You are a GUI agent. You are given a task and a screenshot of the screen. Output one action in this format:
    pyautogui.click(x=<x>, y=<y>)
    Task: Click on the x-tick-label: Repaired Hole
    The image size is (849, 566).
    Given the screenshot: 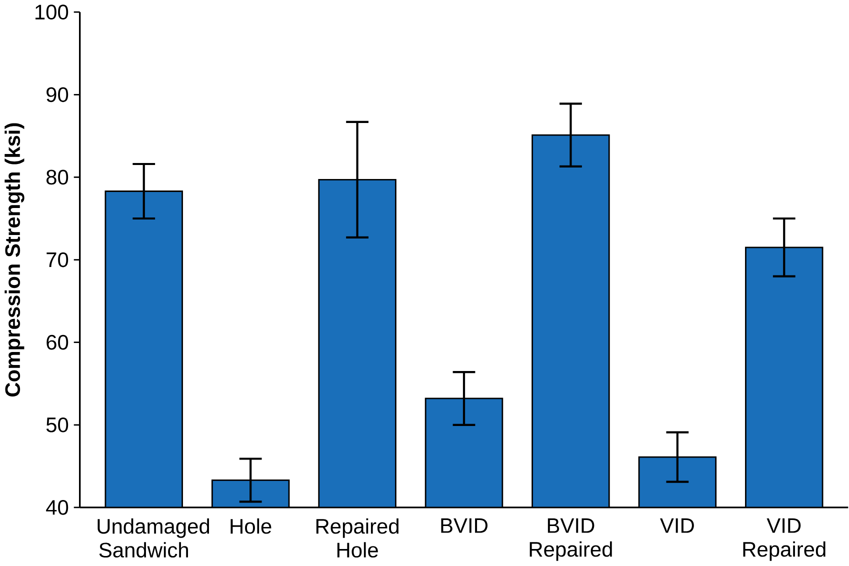 What is the action you would take?
    pyautogui.click(x=357, y=538)
    